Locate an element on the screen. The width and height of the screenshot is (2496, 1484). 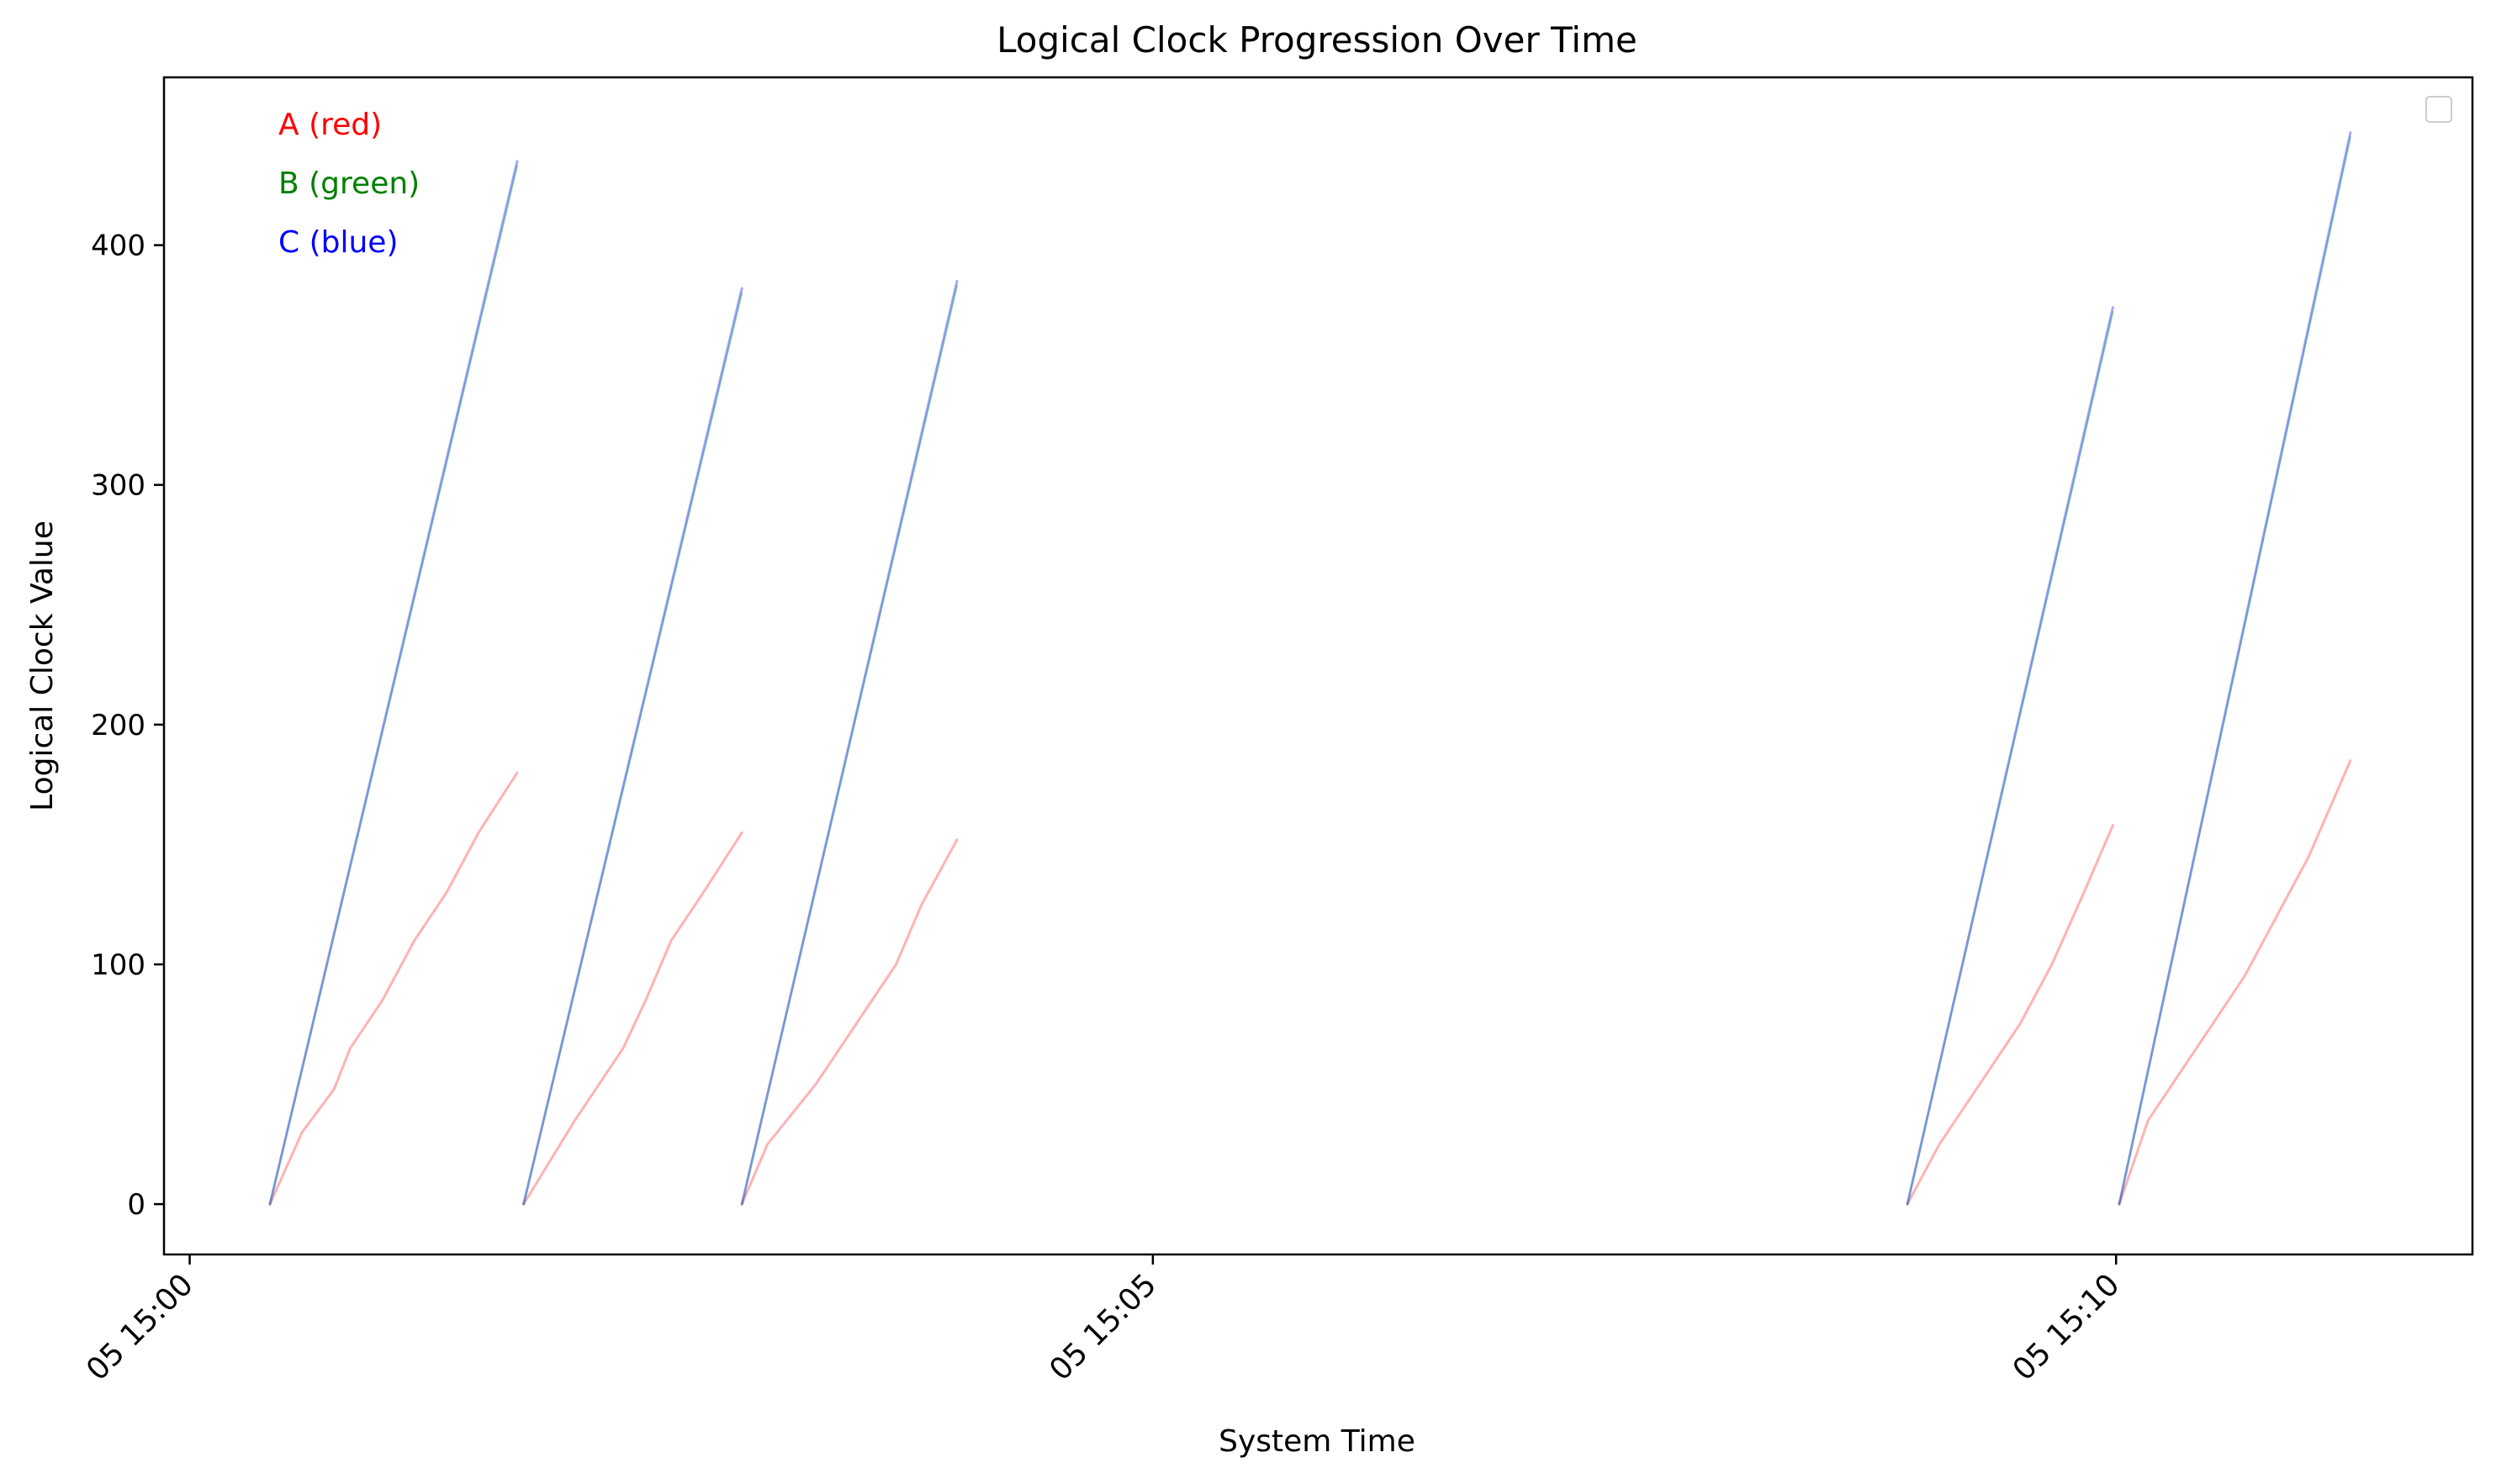
legend-box is located at coordinates (2438, 109).